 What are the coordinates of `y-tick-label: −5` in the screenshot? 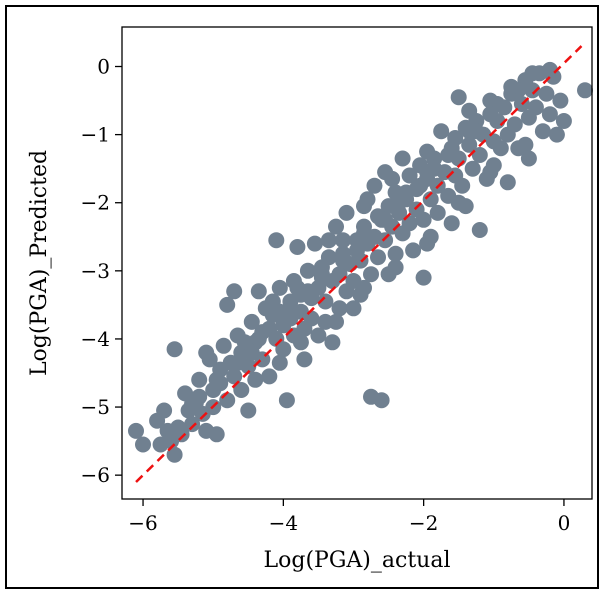 It's located at (95, 407).